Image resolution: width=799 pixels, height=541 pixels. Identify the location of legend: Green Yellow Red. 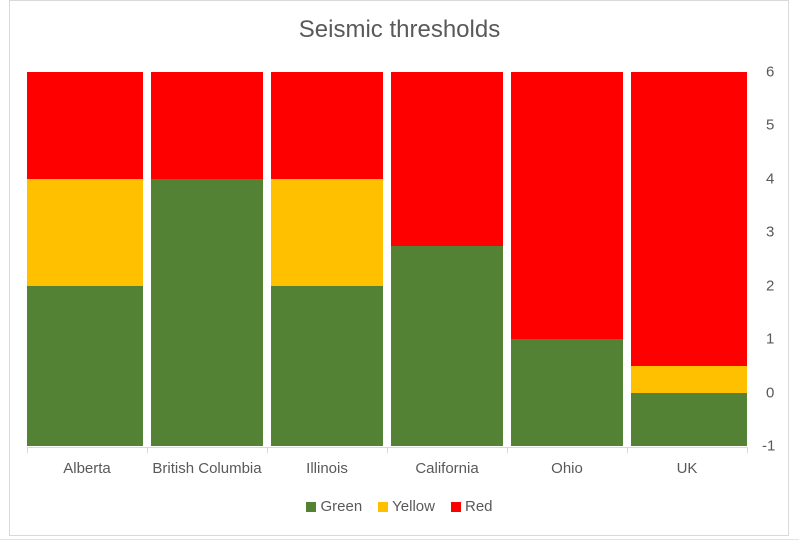
(399, 506).